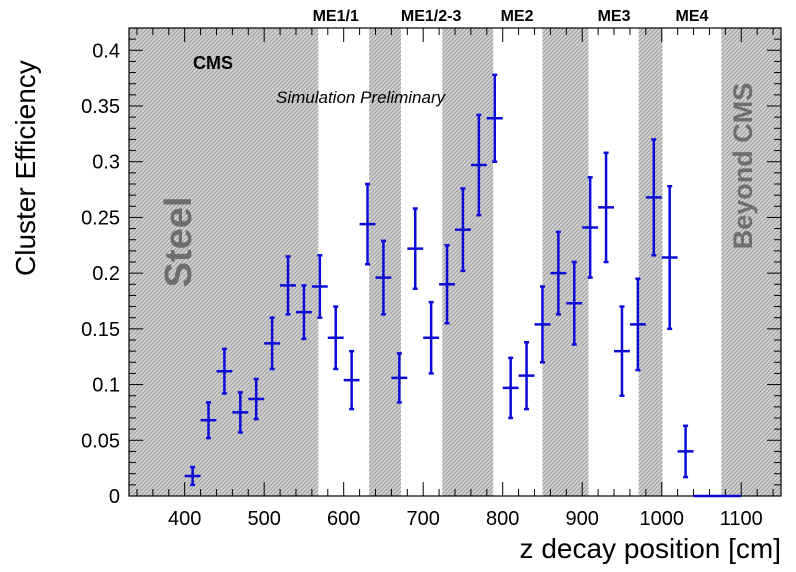 The height and width of the screenshot is (572, 796). Describe the element at coordinates (431, 16) in the screenshot. I see `station-label: ME1/2-3` at that location.